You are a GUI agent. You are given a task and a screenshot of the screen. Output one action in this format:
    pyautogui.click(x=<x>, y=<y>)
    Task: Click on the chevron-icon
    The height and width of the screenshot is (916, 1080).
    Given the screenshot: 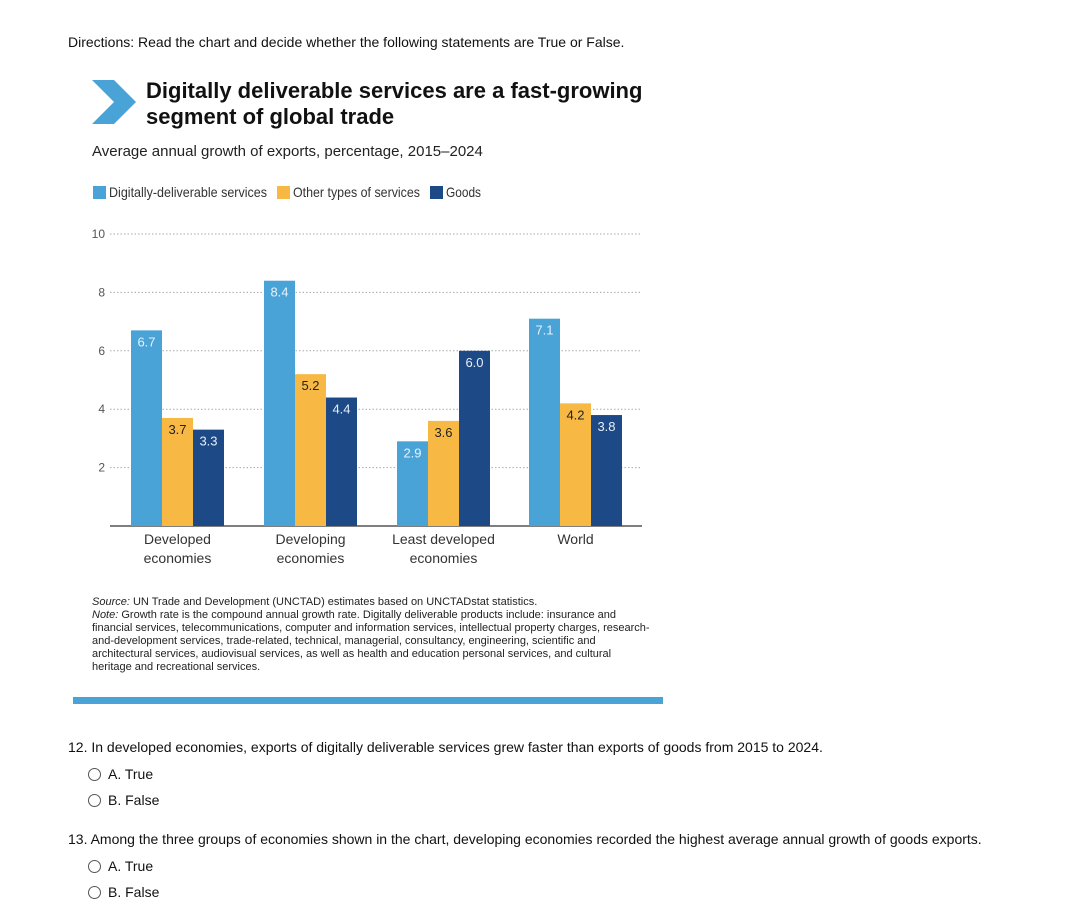 What is the action you would take?
    pyautogui.click(x=114, y=102)
    